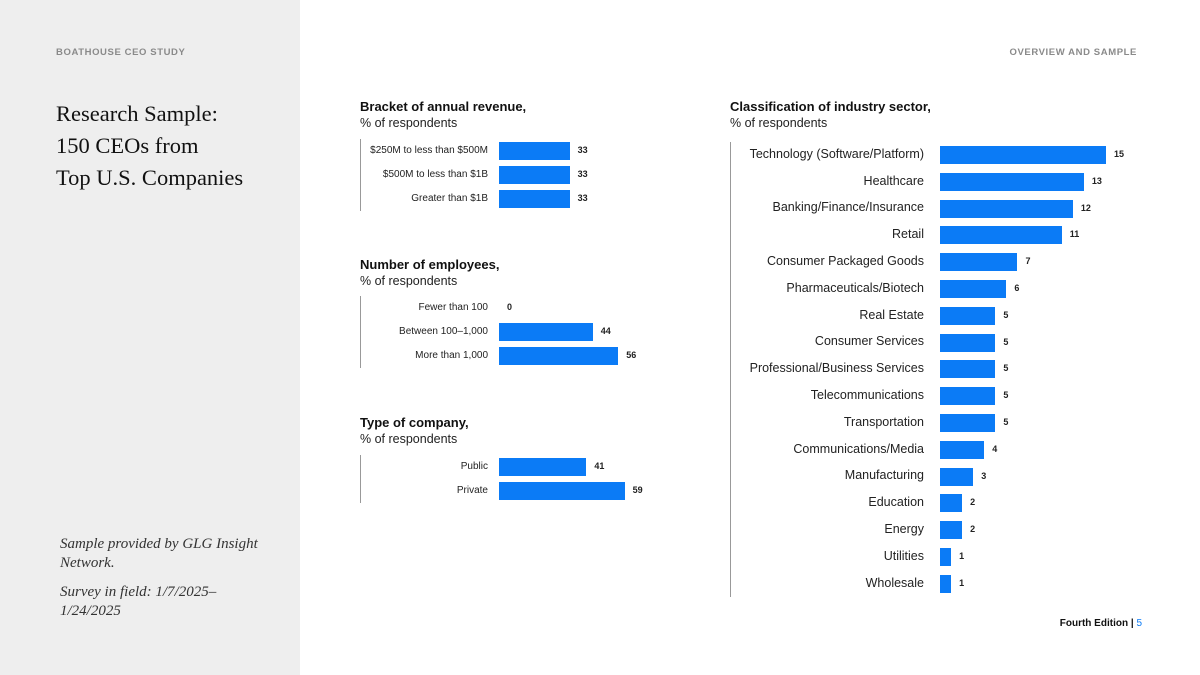  I want to click on category-label: $500M to less than $1B, so click(435, 174).